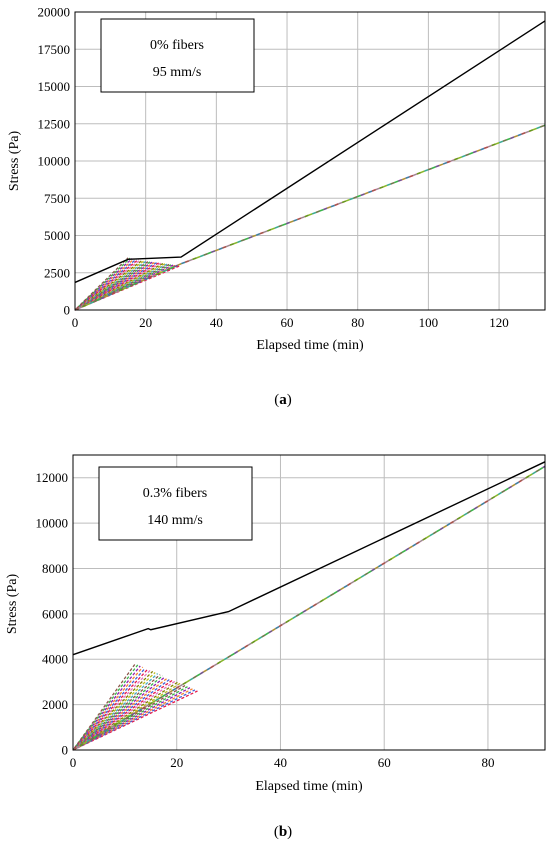 This screenshot has height=850, width=550. Describe the element at coordinates (55, 704) in the screenshot. I see `y-tick-label: 2000` at that location.